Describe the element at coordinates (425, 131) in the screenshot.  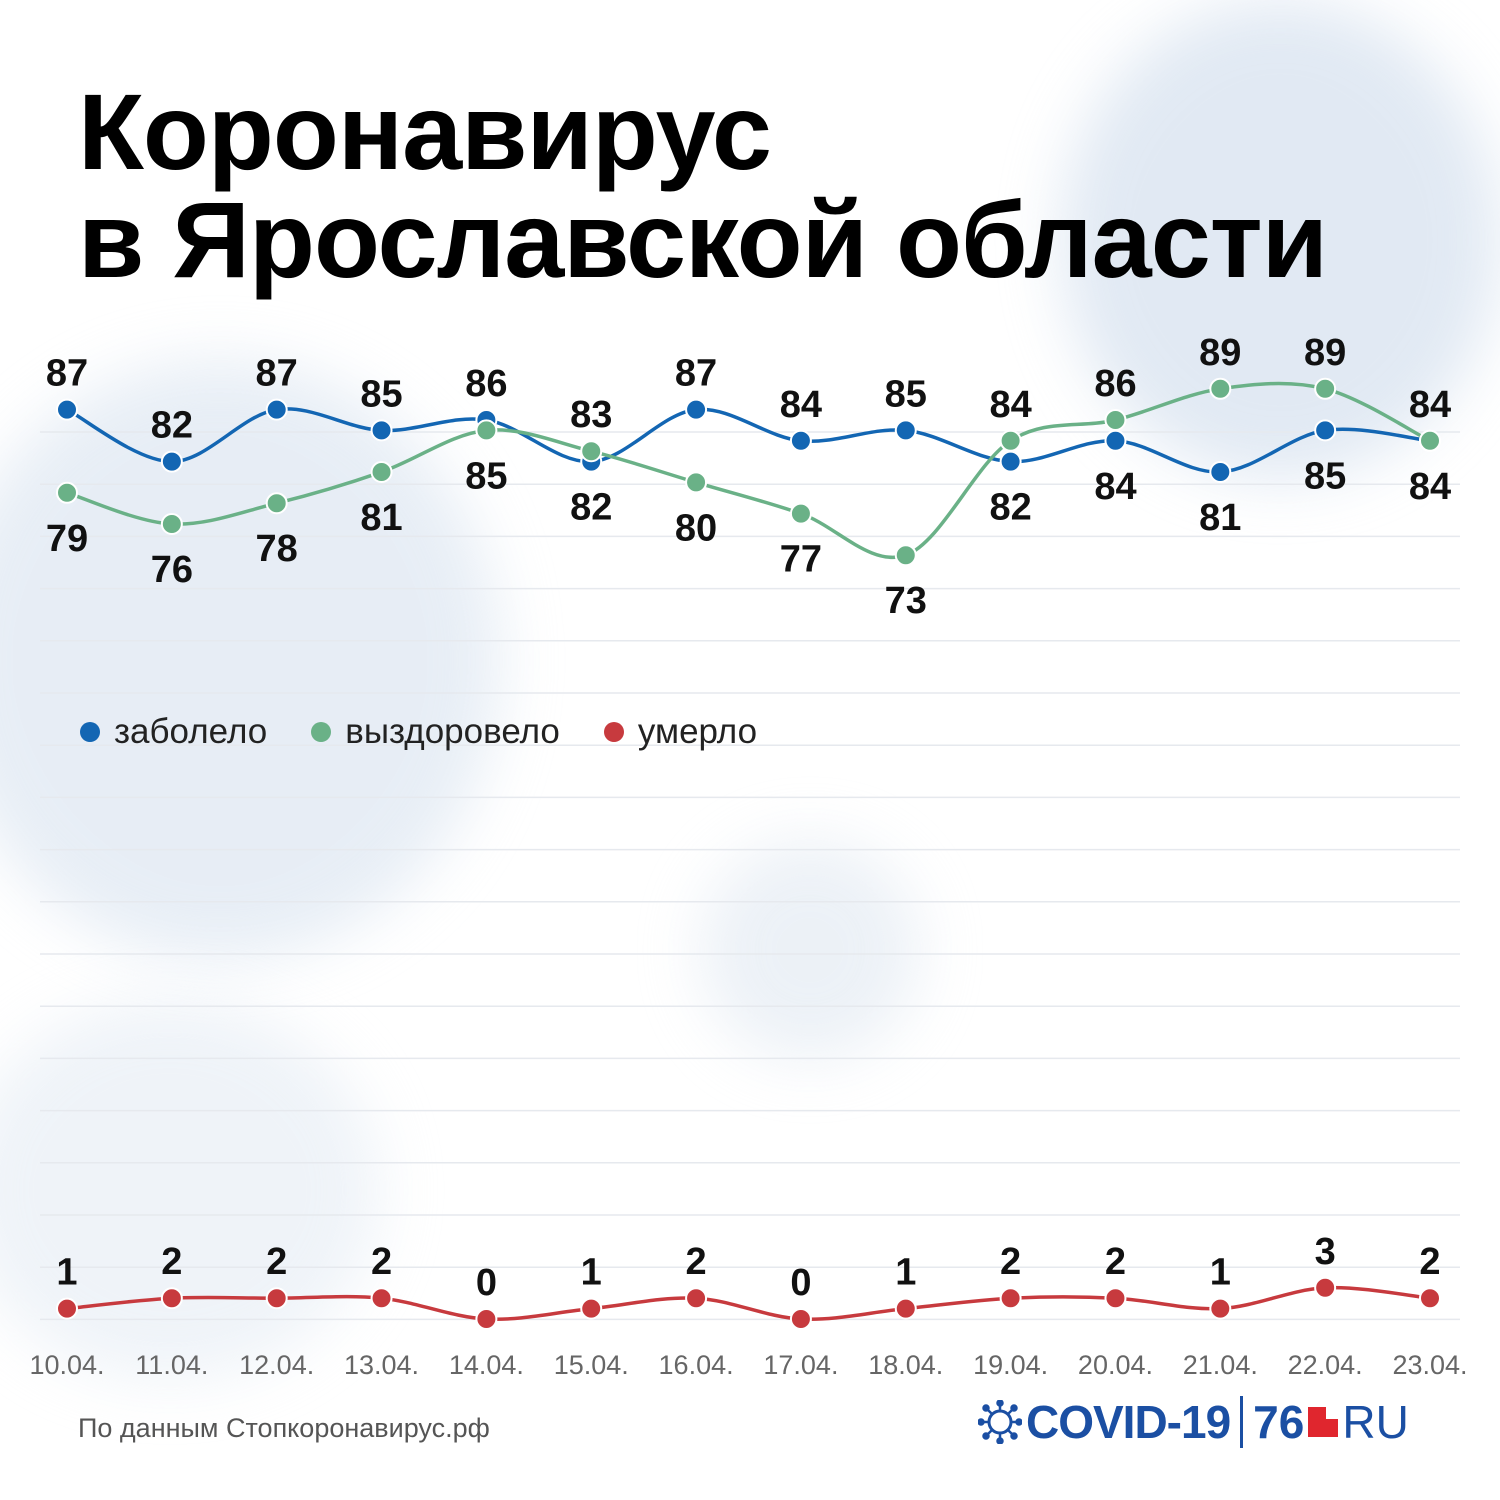
I see `title-line-1: Коронавирус` at that location.